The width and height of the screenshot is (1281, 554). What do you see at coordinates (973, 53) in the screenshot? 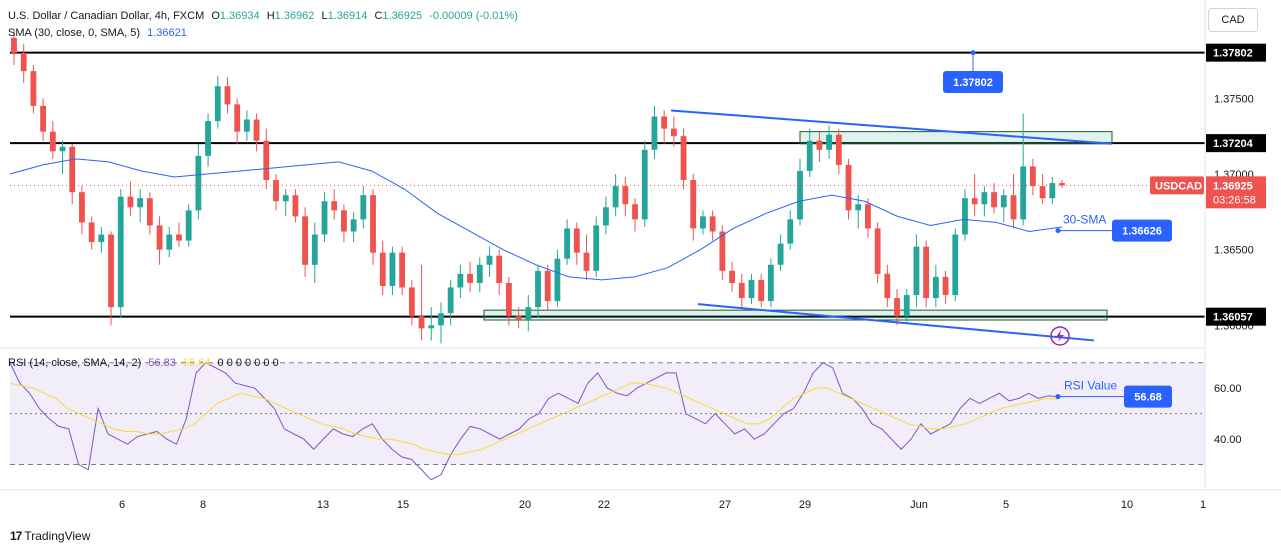
I see `callout-dot` at bounding box center [973, 53].